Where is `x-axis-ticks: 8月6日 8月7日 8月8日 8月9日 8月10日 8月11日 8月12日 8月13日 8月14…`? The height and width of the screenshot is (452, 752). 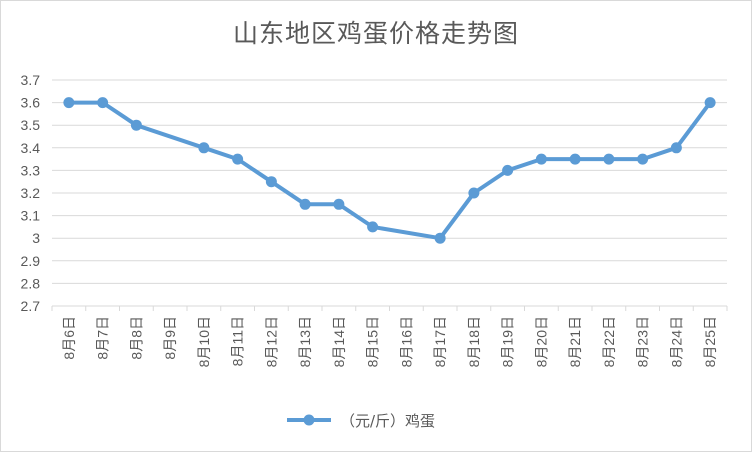 x-axis-ticks: 8月6日 8月7日 8月8日 8月9日 8月10日 8月11日 8月12日 8月13日 8月14… is located at coordinates (389, 341).